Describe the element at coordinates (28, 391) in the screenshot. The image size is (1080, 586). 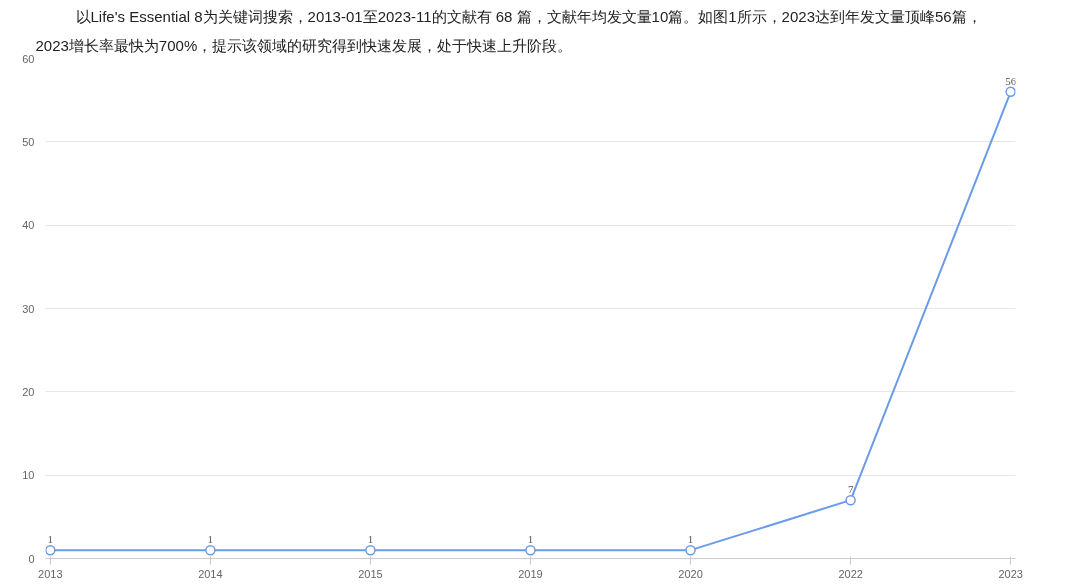
I see `y-tick-label: 20` at that location.